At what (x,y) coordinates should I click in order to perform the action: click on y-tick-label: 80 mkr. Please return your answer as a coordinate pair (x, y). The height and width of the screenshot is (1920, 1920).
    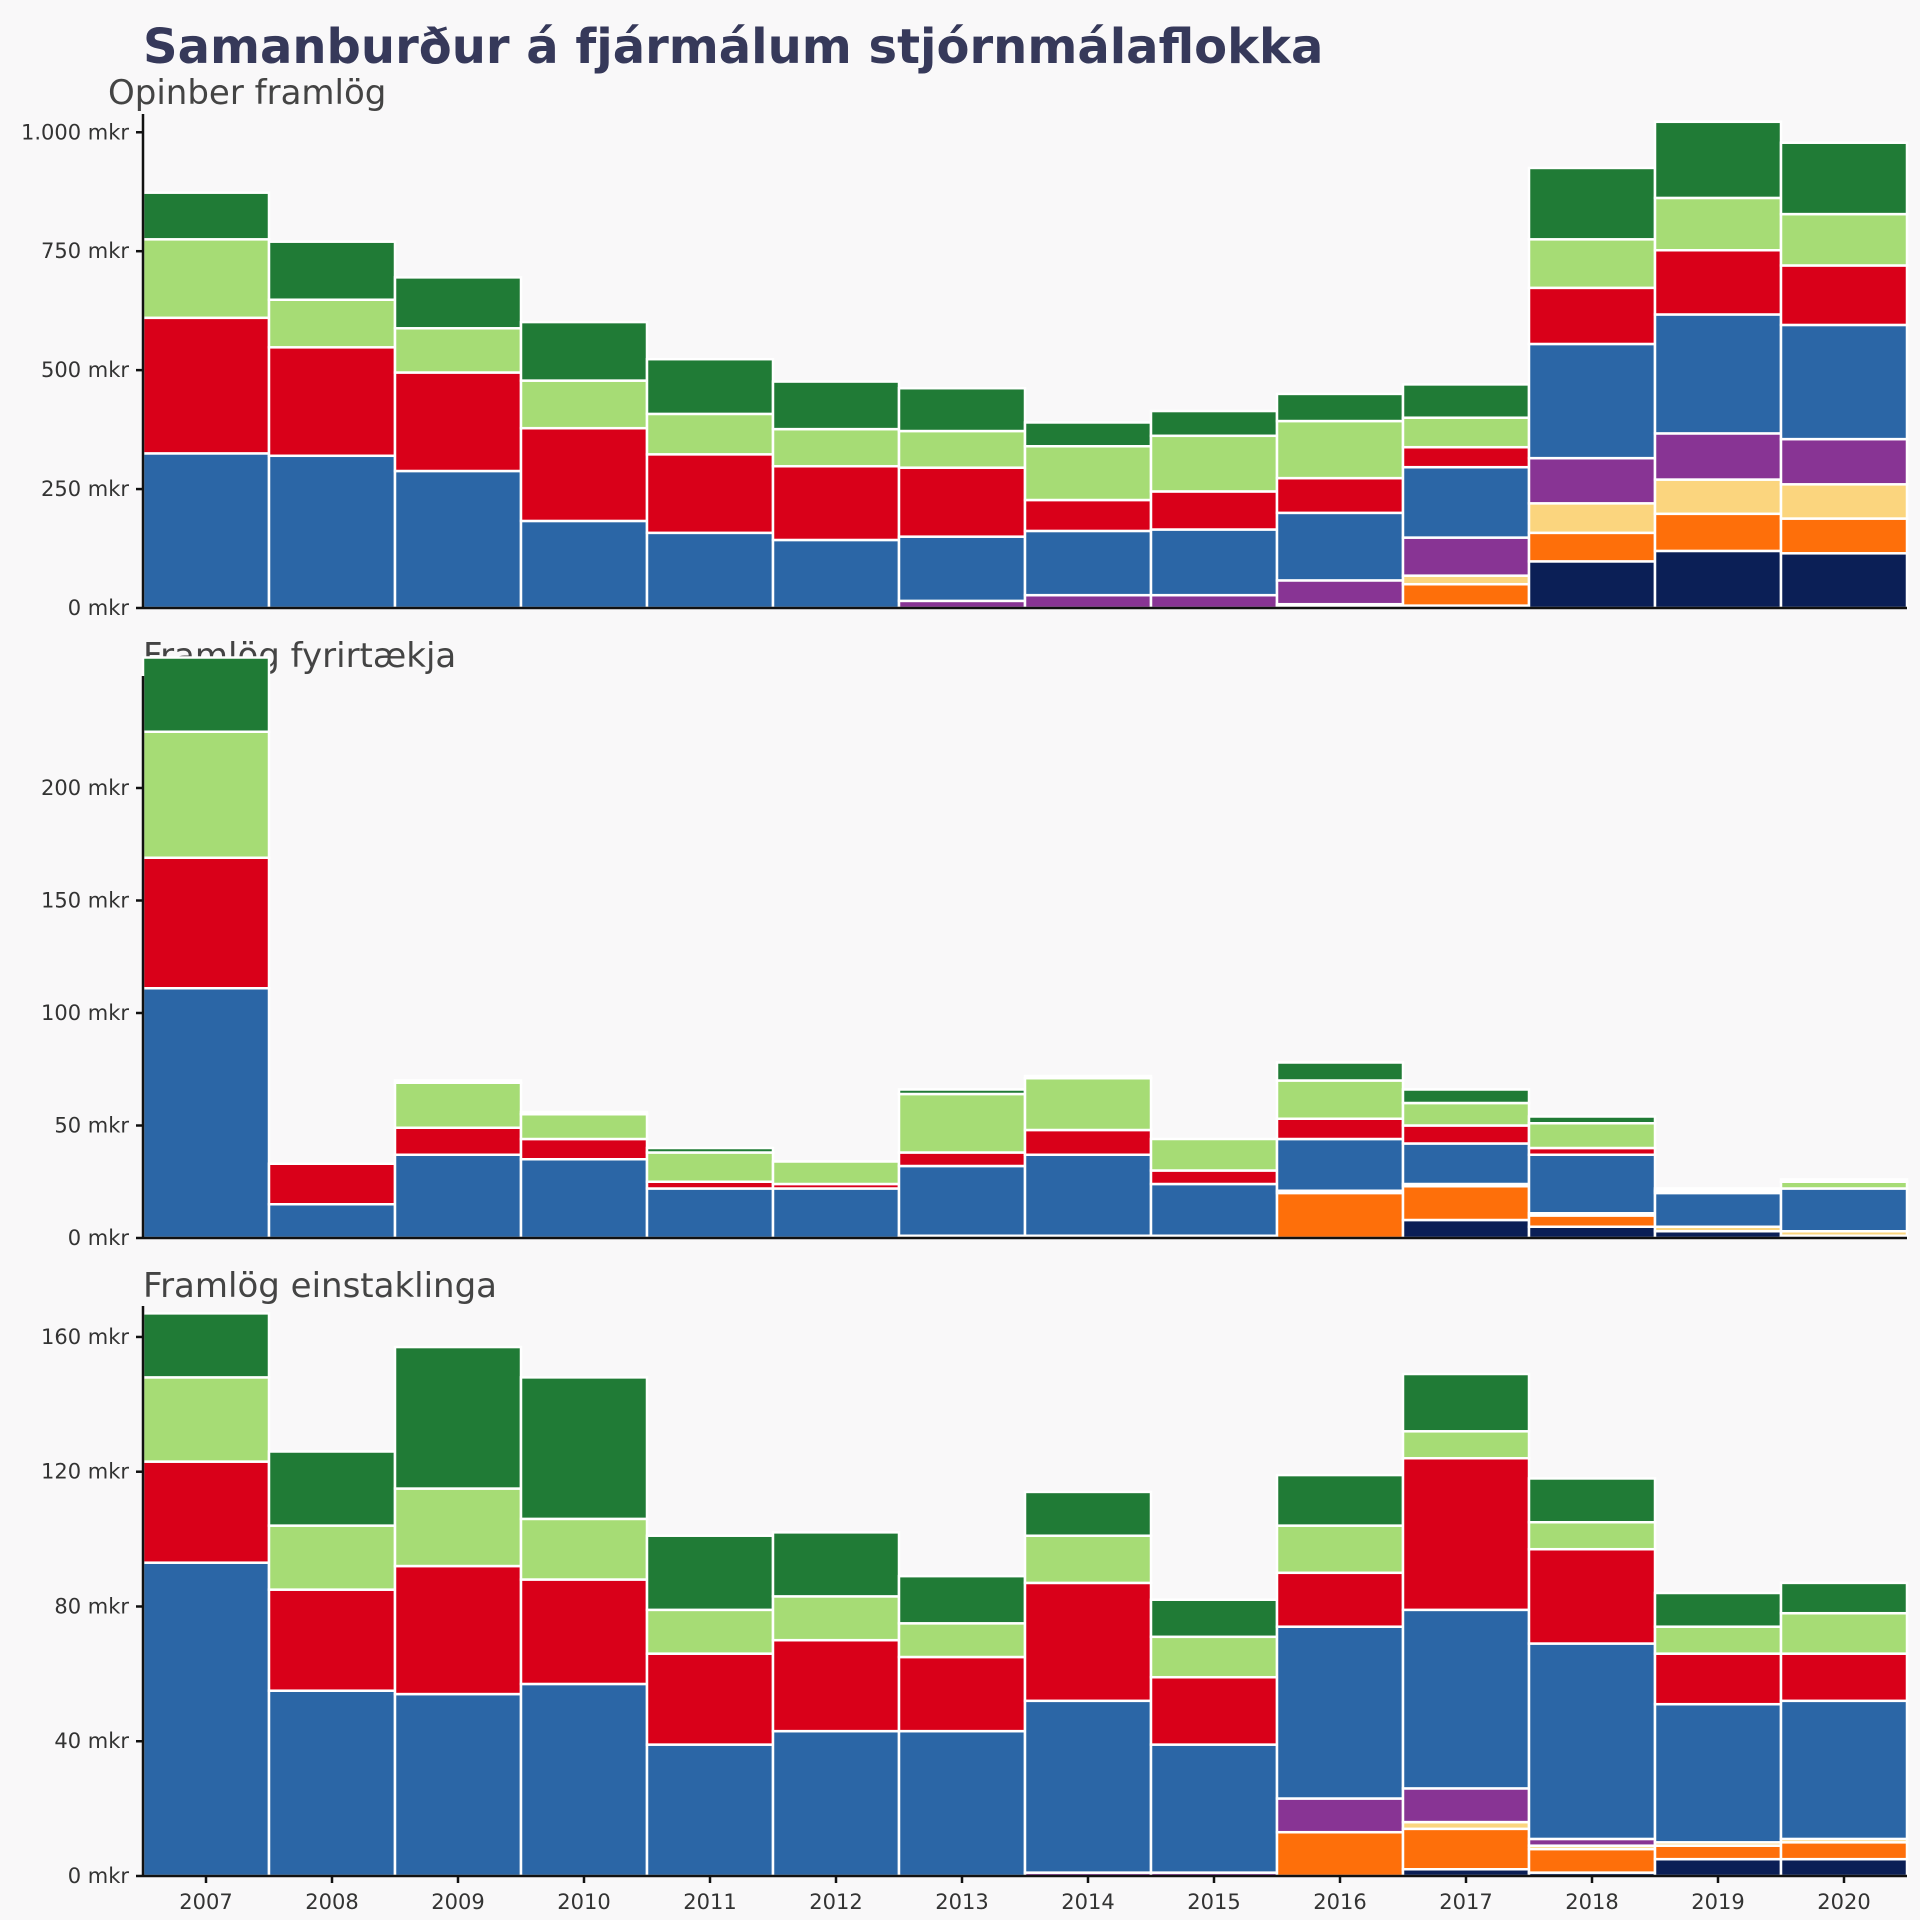
    Looking at the image, I should click on (91, 1606).